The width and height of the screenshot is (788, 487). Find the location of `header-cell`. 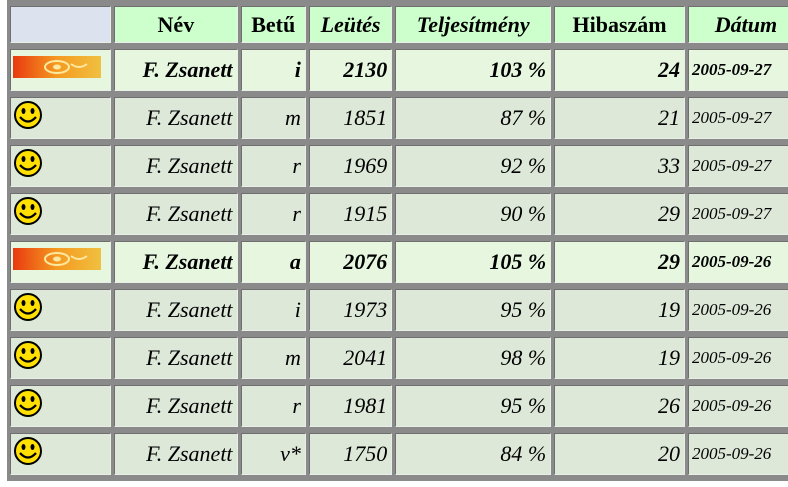

header-cell is located at coordinates (61, 24).